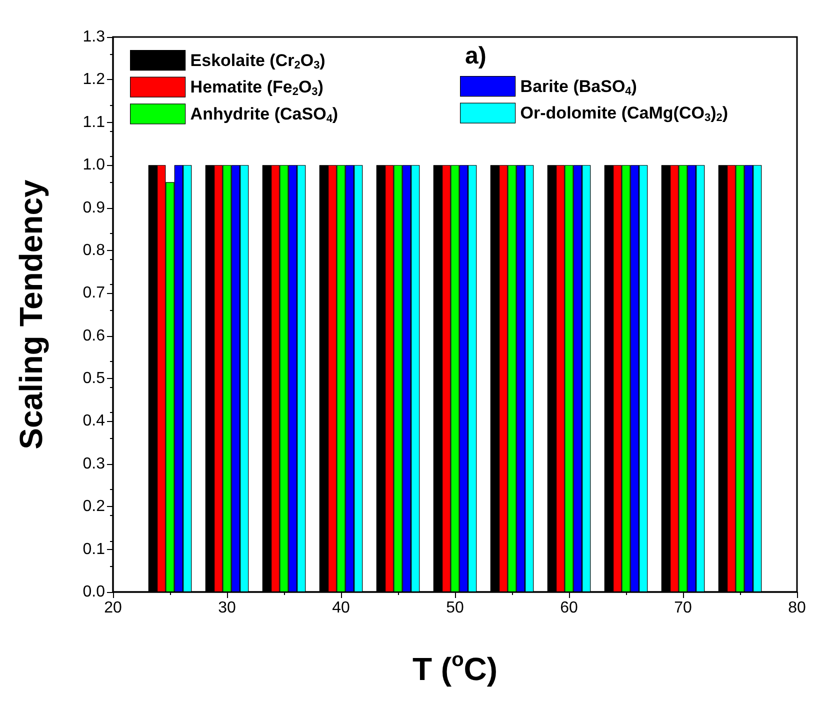 The image size is (819, 701). Describe the element at coordinates (94, 507) in the screenshot. I see `y-tick-label: 0.2` at that location.